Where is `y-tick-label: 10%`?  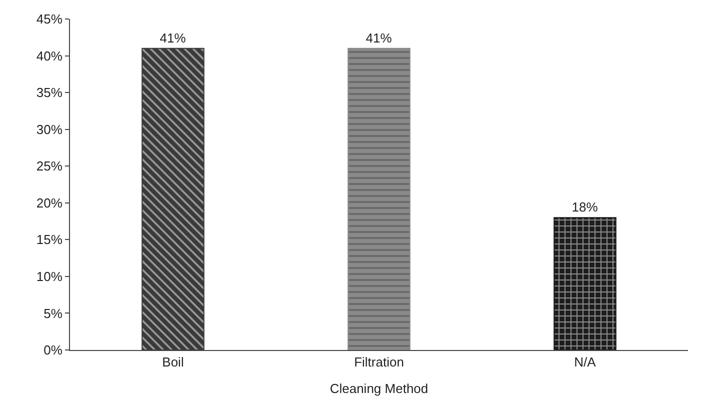
y-tick-label: 10% is located at coordinates (49, 276).